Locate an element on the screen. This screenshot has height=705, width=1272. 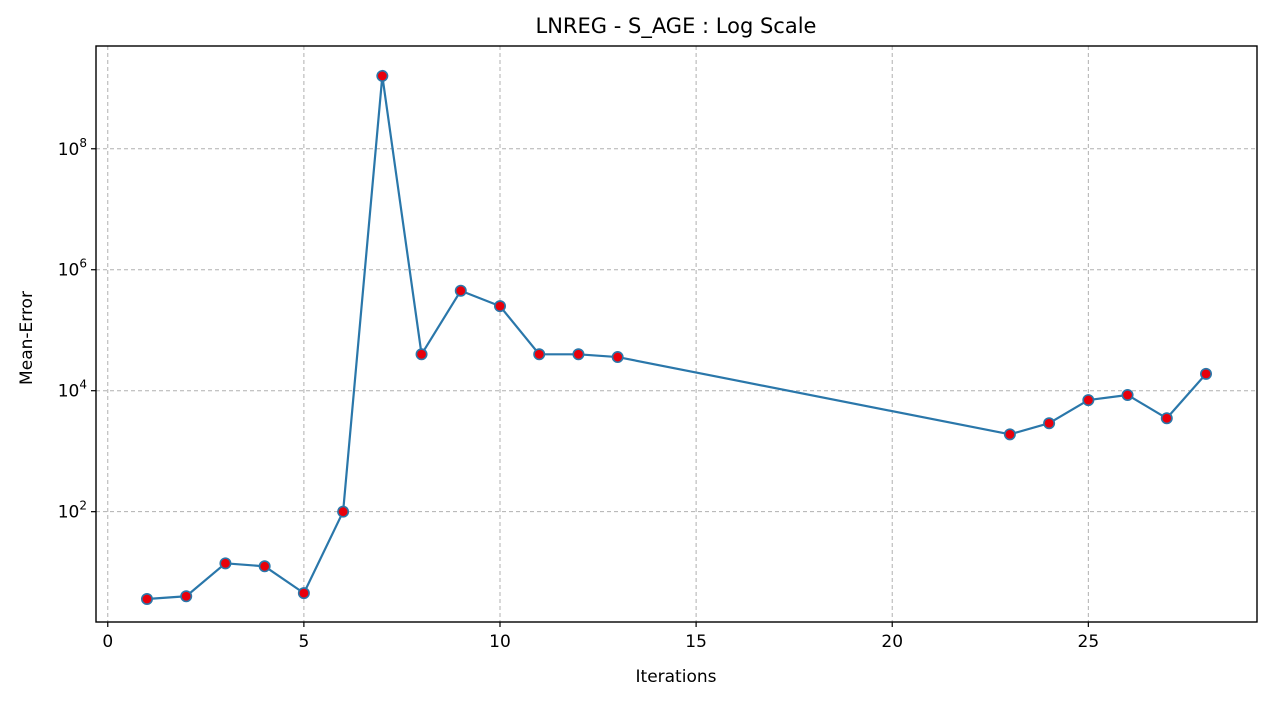
y-tick-label: 10⁶ is located at coordinates (72, 269).